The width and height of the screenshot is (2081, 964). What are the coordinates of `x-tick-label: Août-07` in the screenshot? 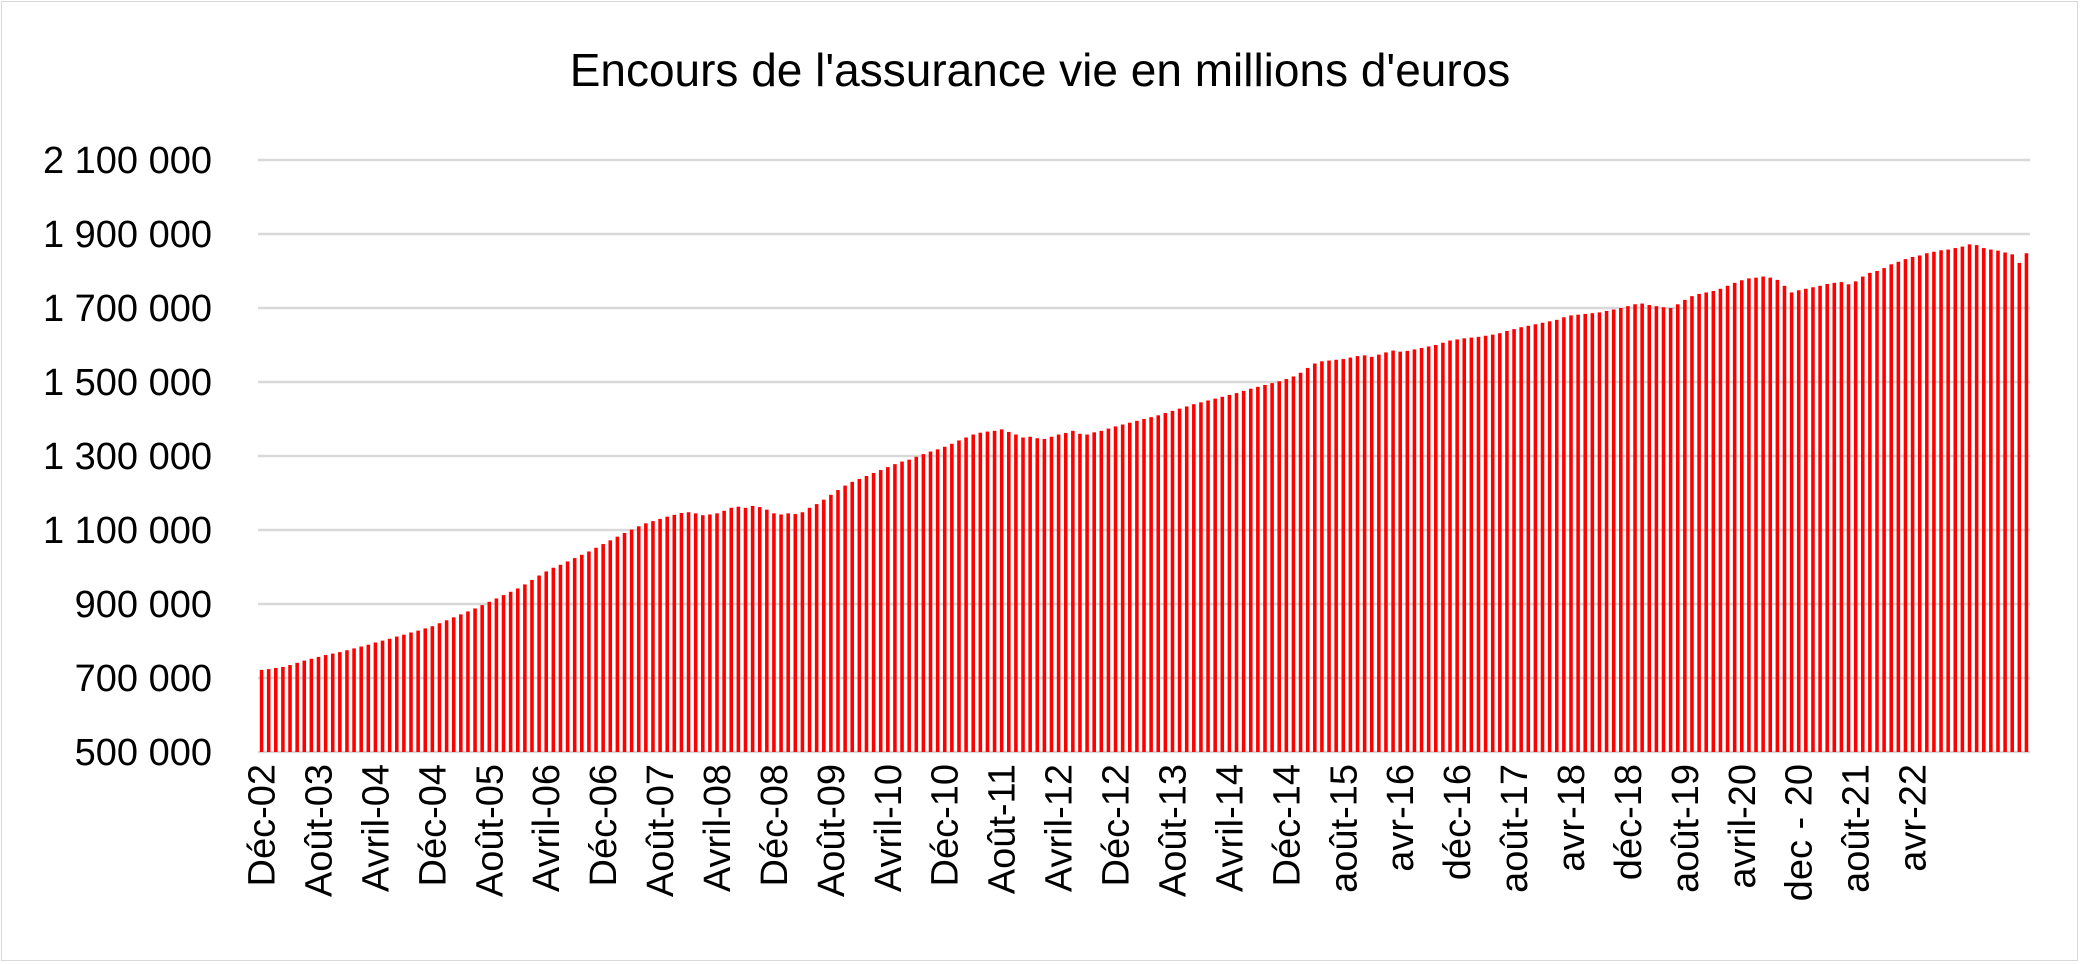 It's located at (661, 830).